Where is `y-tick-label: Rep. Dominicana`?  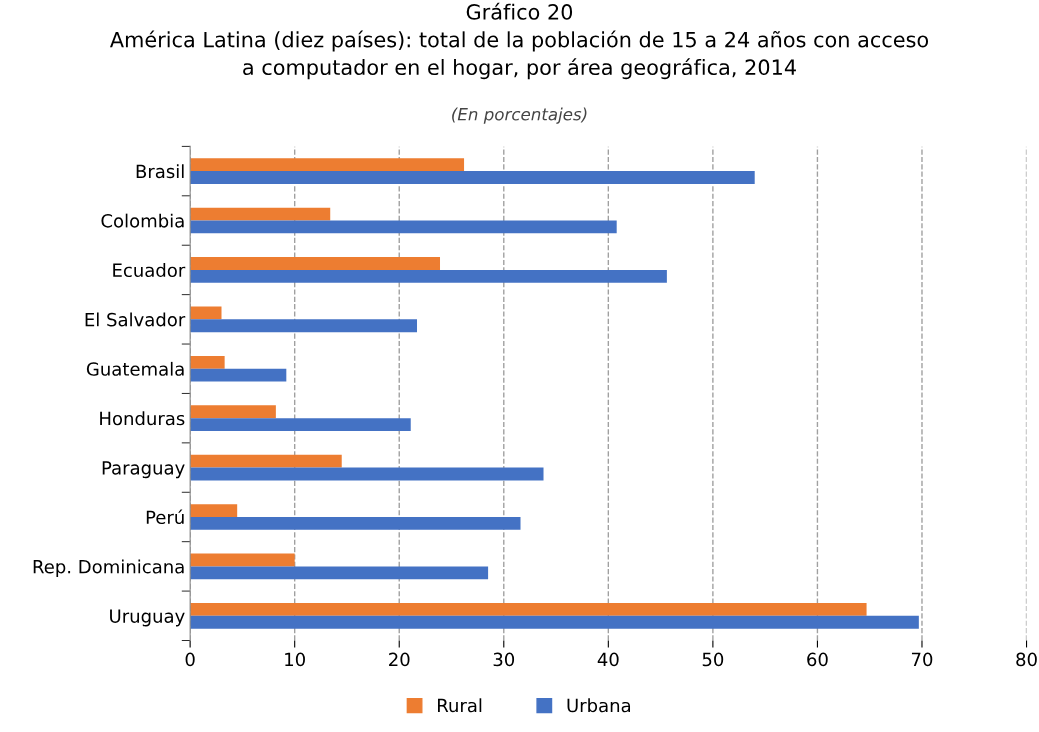 y-tick-label: Rep. Dominicana is located at coordinates (108, 568).